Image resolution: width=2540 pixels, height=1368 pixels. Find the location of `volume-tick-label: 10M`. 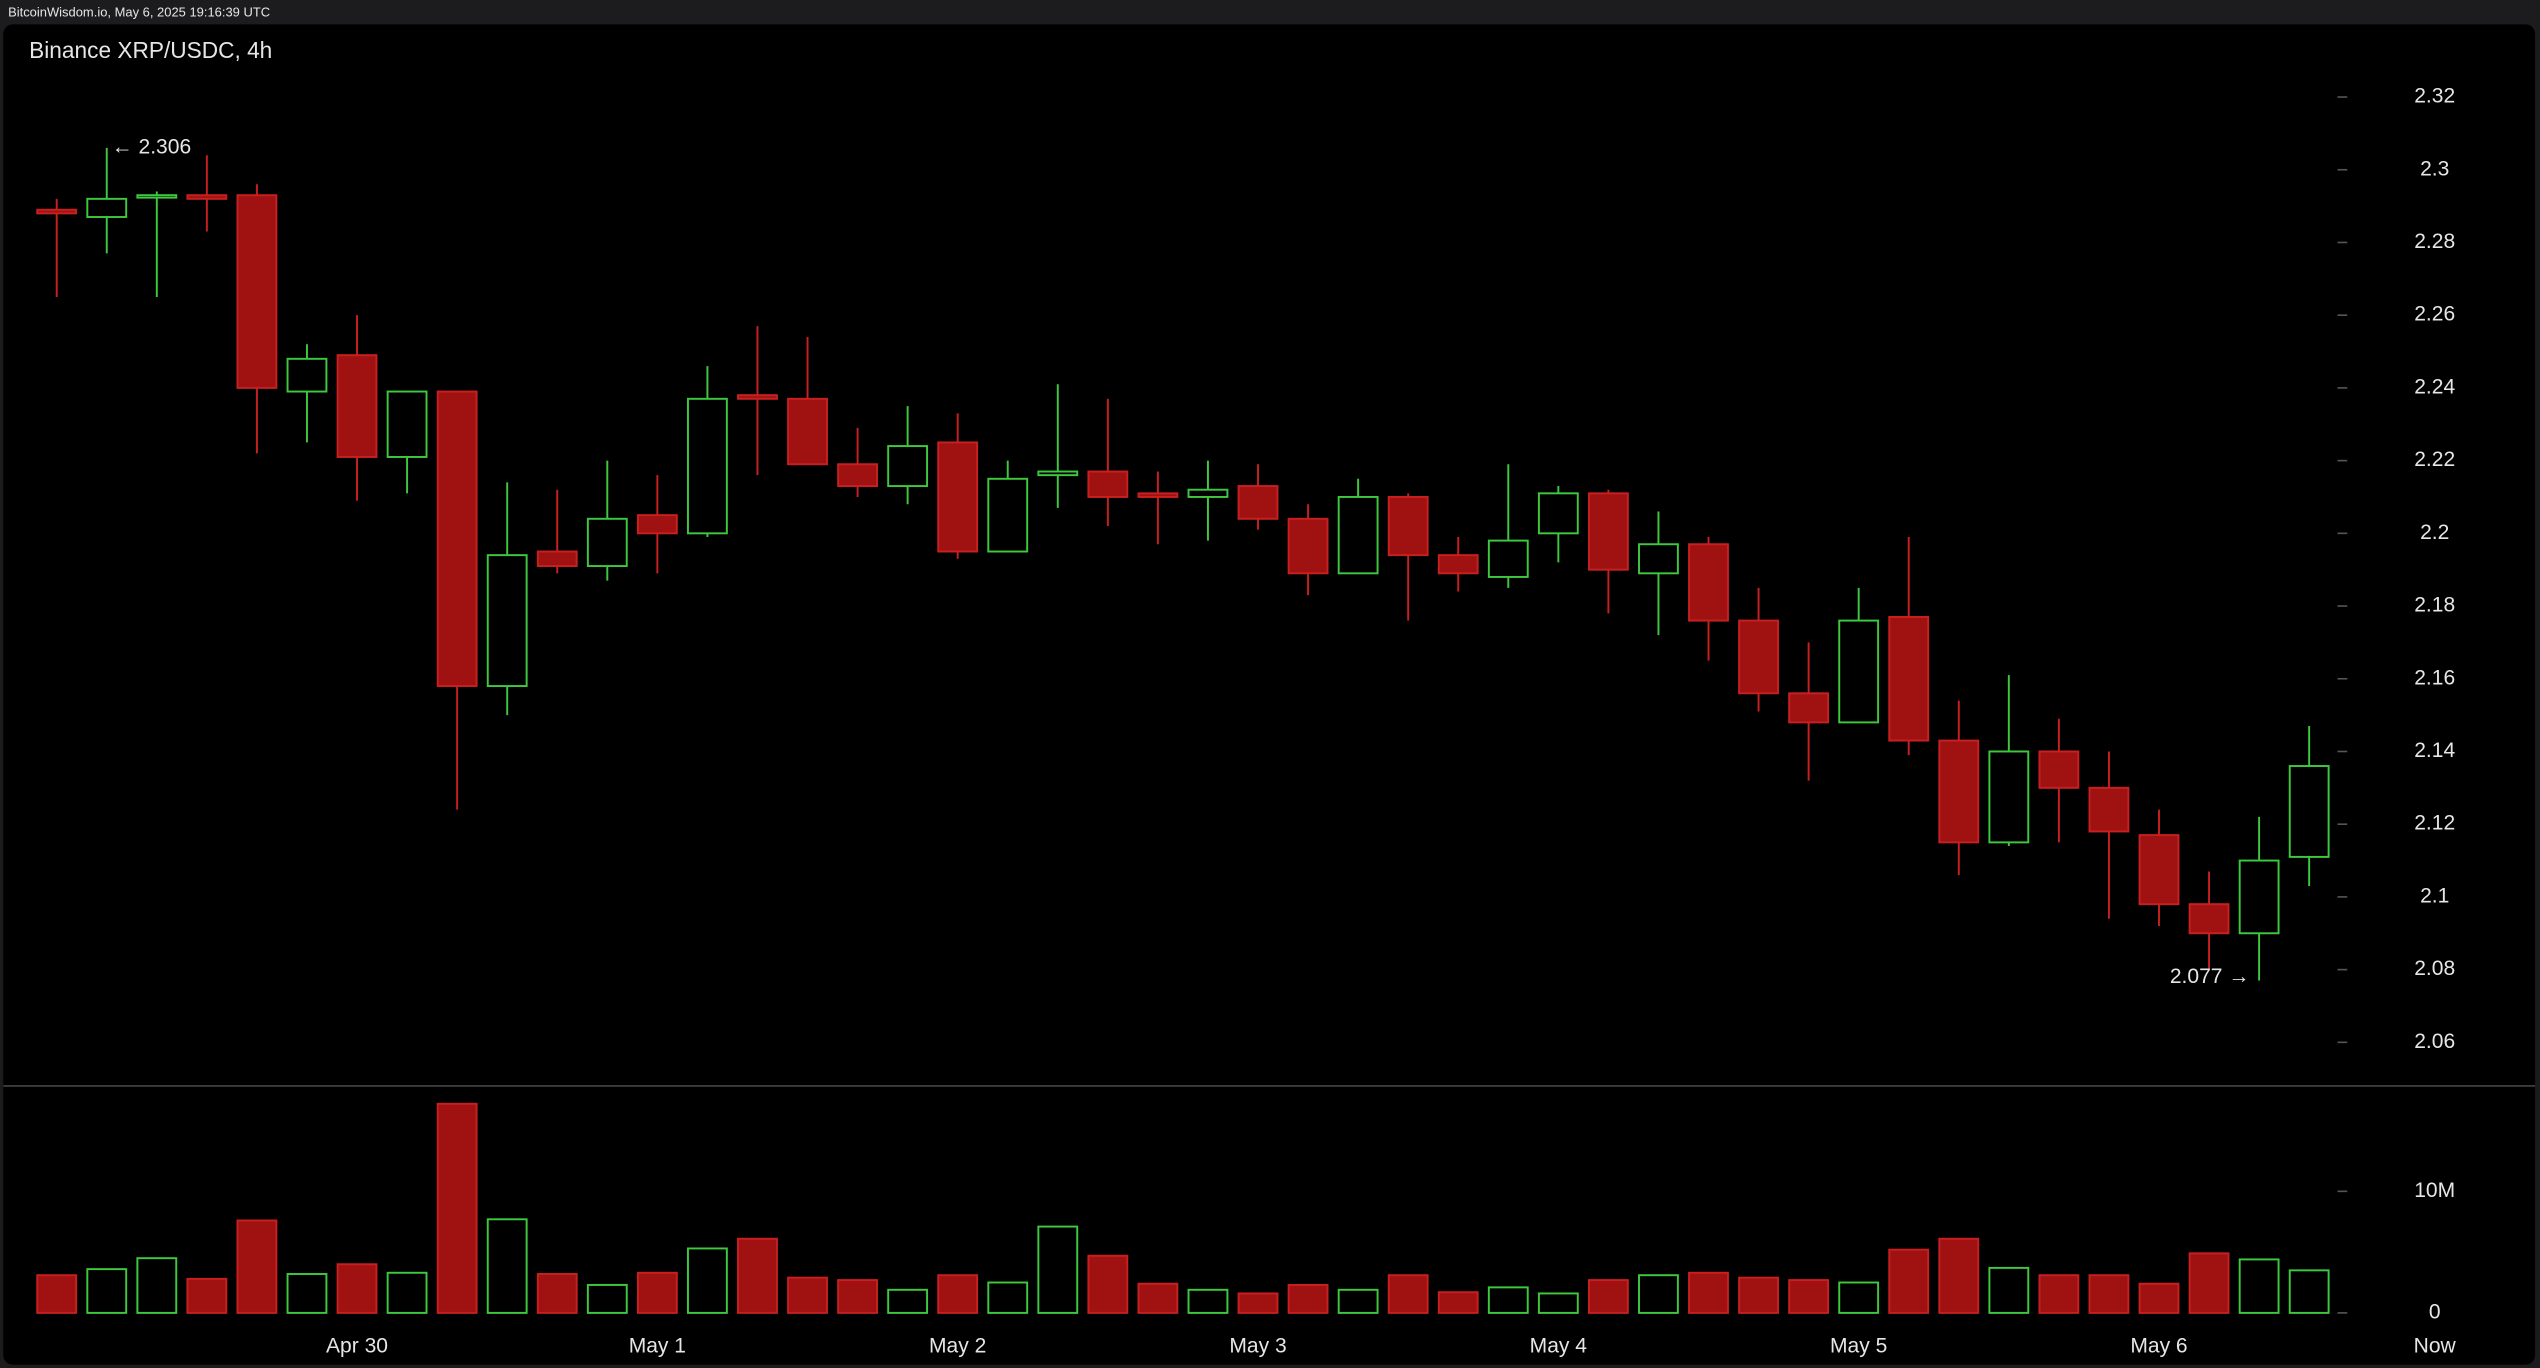

volume-tick-label: 10M is located at coordinates (2434, 1190).